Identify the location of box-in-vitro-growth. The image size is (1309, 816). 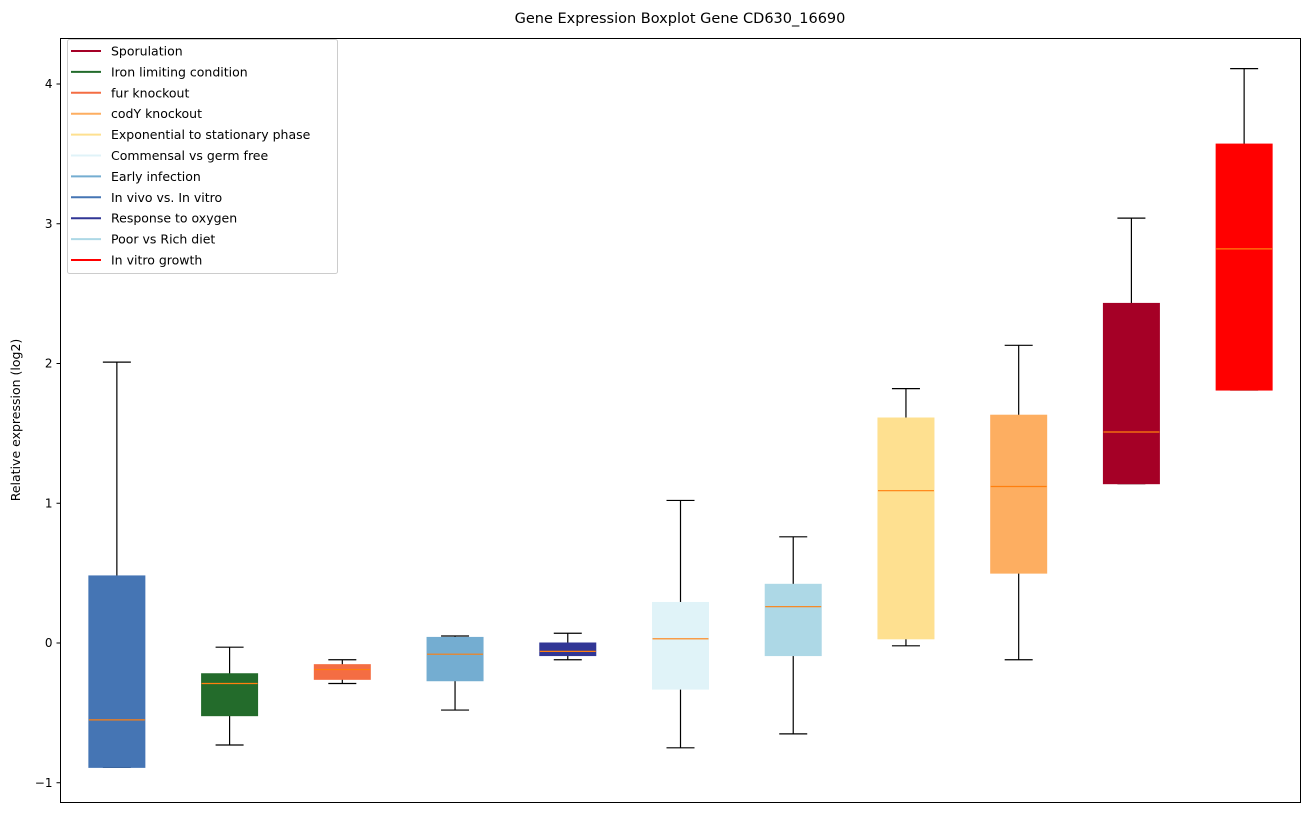
(1244, 229).